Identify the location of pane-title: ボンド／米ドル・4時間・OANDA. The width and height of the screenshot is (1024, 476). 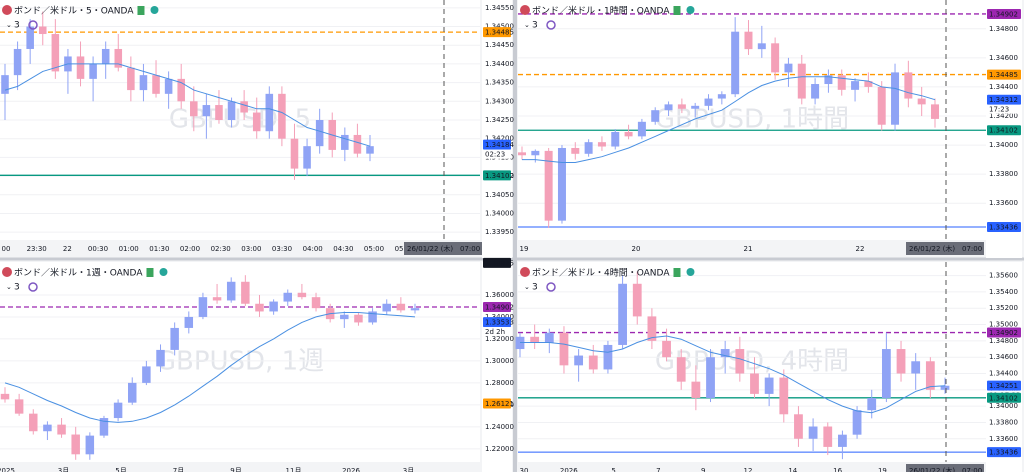
(601, 273).